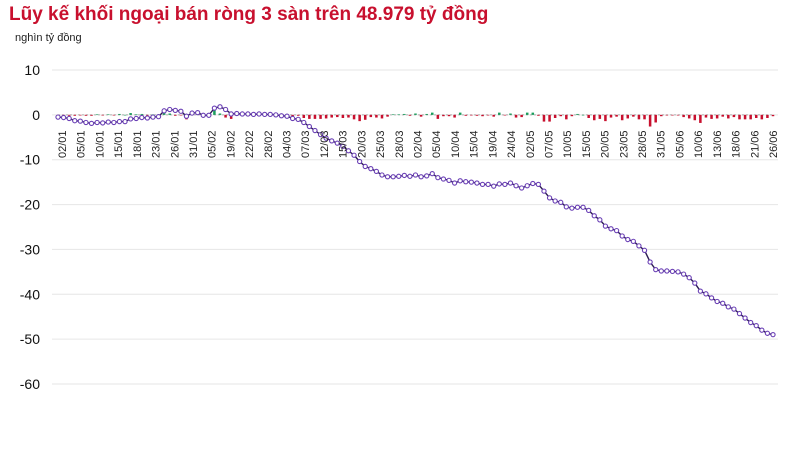 This screenshot has height=449, width=800. I want to click on x-tick-label: 05/02, so click(213, 144).